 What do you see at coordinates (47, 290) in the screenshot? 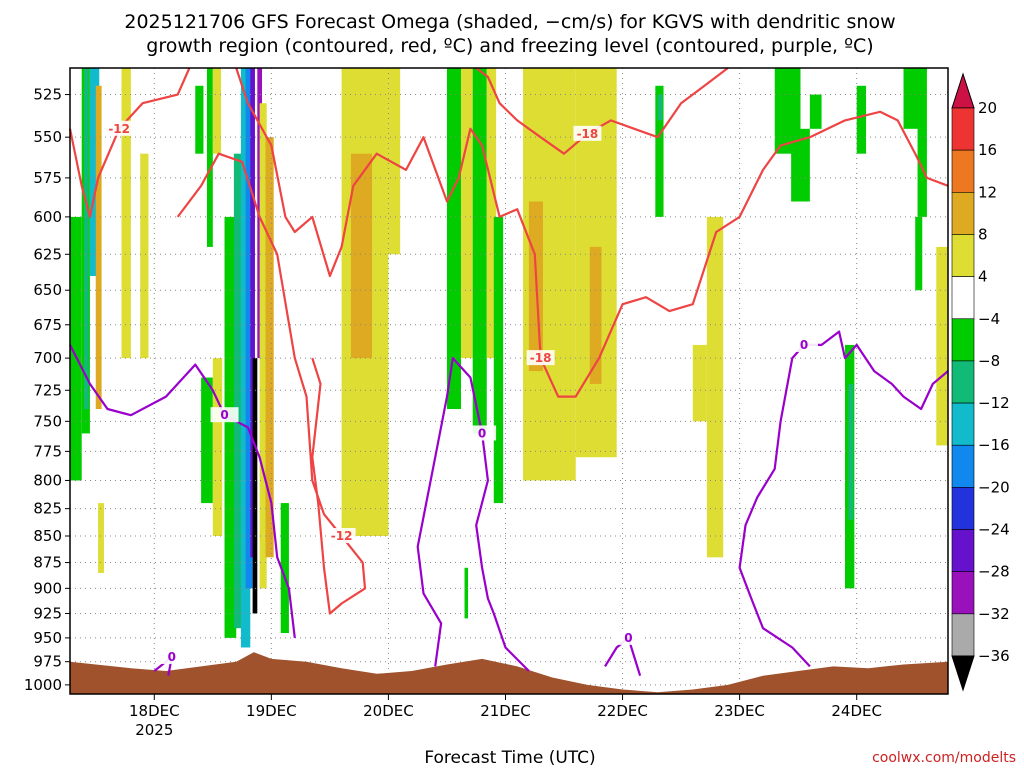
I see `y-tick-label: 650` at bounding box center [47, 290].